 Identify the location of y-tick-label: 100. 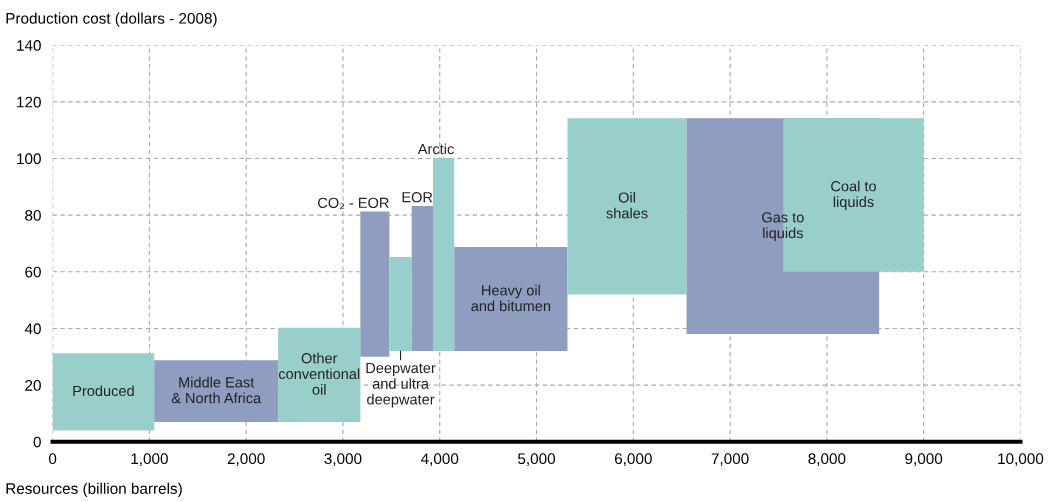
(29, 159).